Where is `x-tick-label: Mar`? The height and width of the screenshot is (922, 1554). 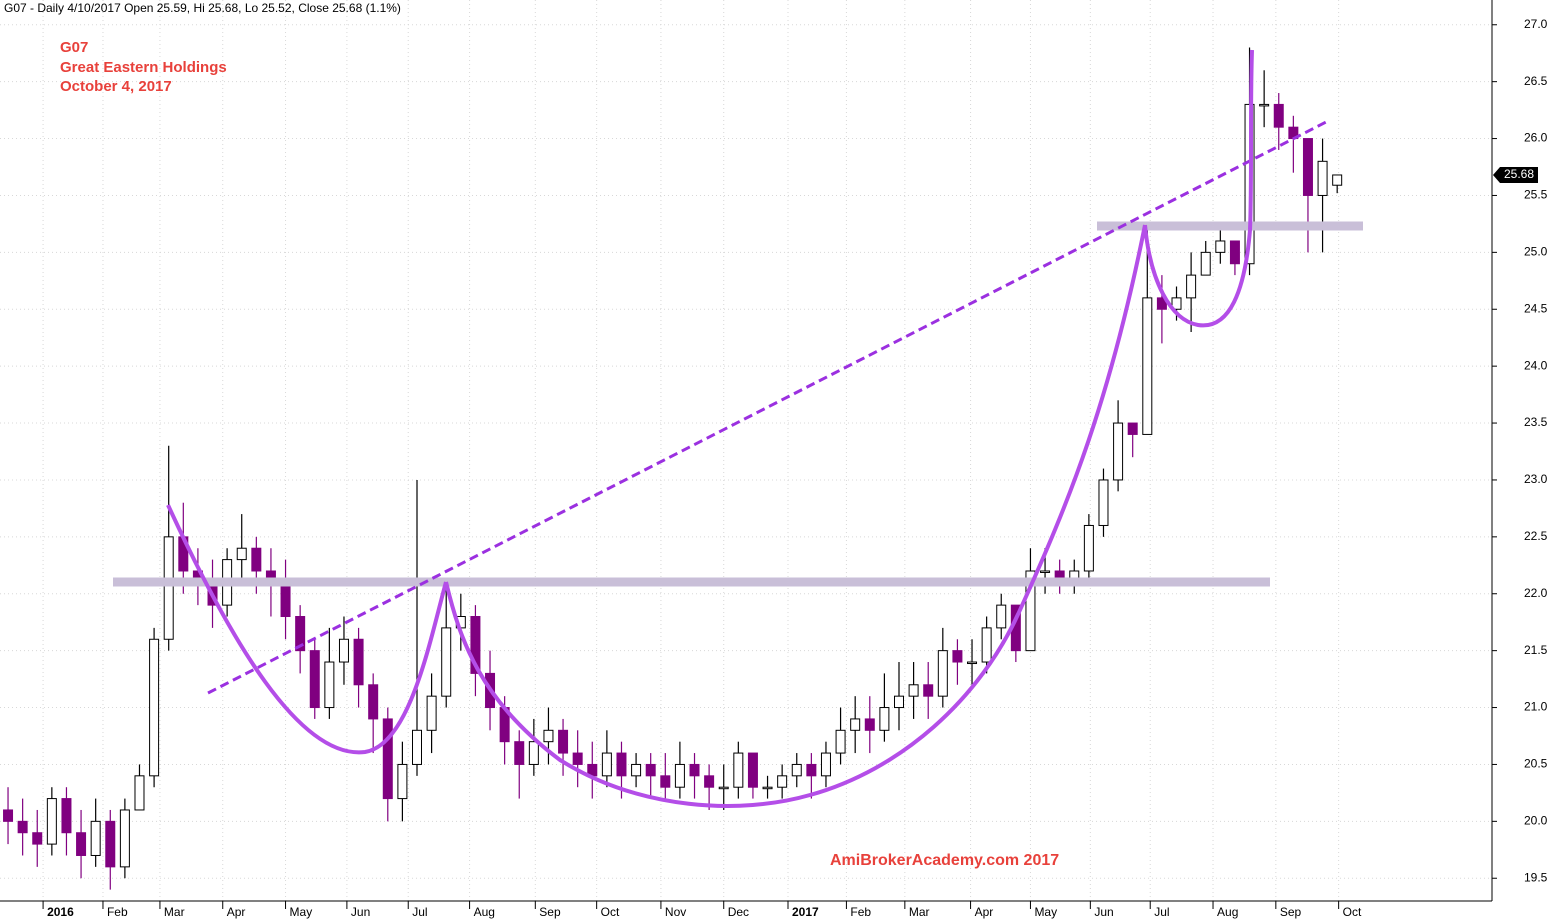 x-tick-label: Mar is located at coordinates (919, 912).